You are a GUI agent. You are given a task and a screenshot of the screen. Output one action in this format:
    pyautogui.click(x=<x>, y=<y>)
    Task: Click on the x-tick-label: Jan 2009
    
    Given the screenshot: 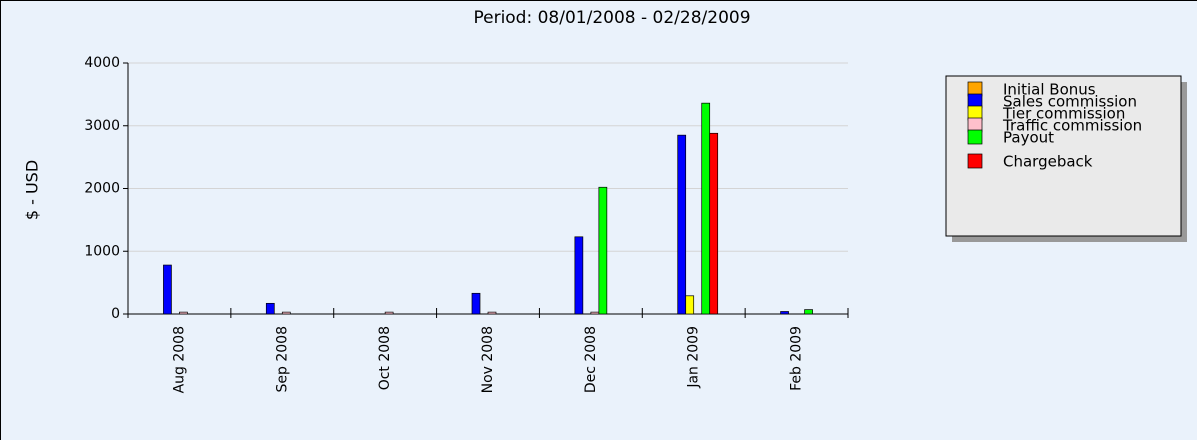 What is the action you would take?
    pyautogui.click(x=694, y=357)
    